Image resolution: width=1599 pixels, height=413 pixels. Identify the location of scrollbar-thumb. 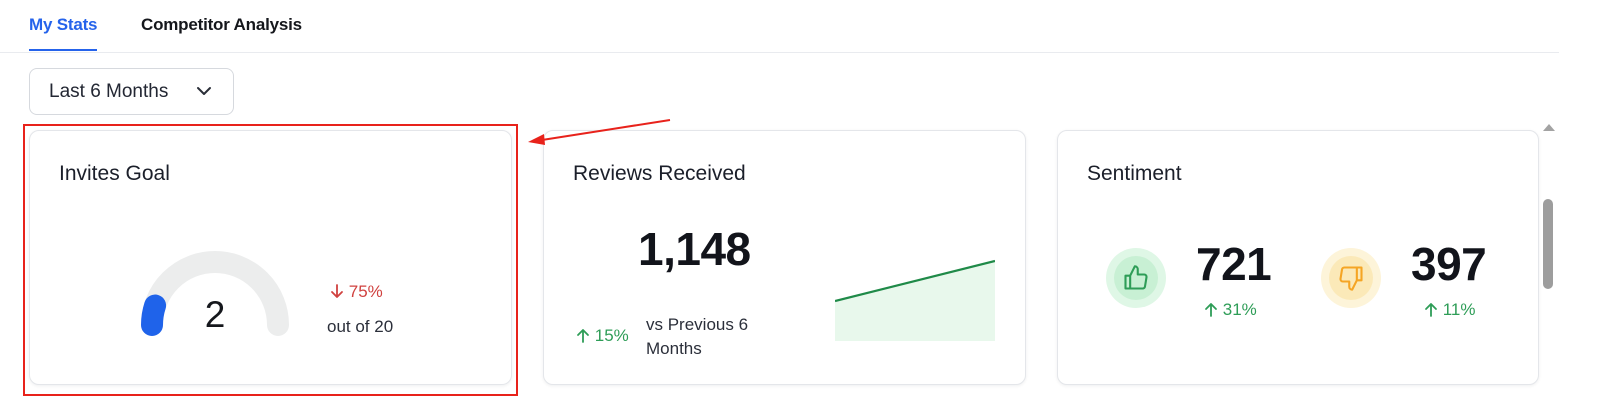
(1548, 244).